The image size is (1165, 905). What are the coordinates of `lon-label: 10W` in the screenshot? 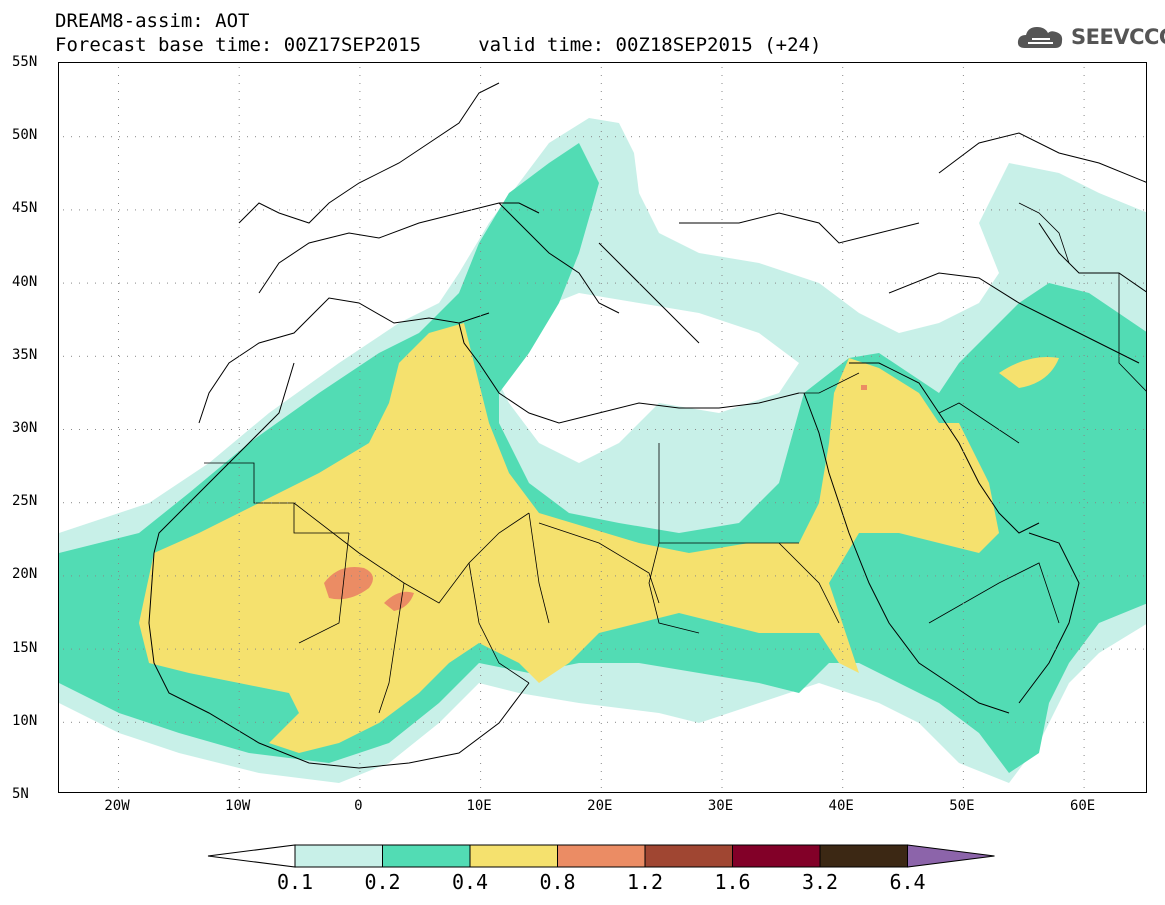 It's located at (238, 806).